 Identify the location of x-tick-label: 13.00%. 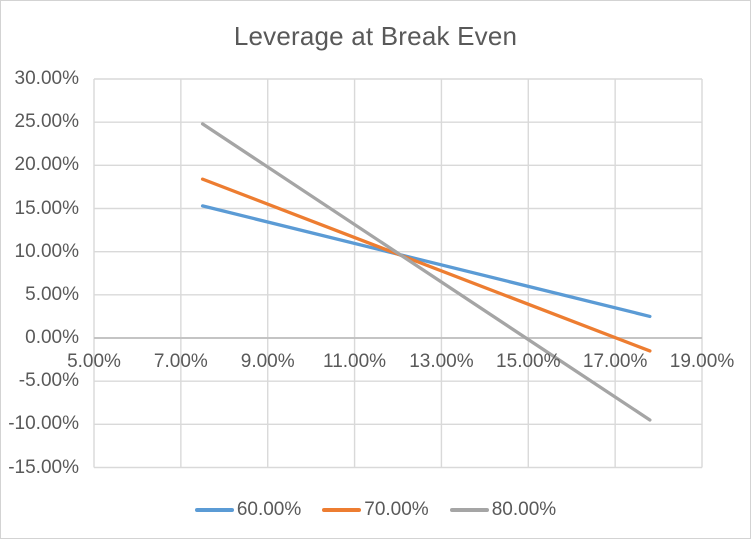
(441, 361).